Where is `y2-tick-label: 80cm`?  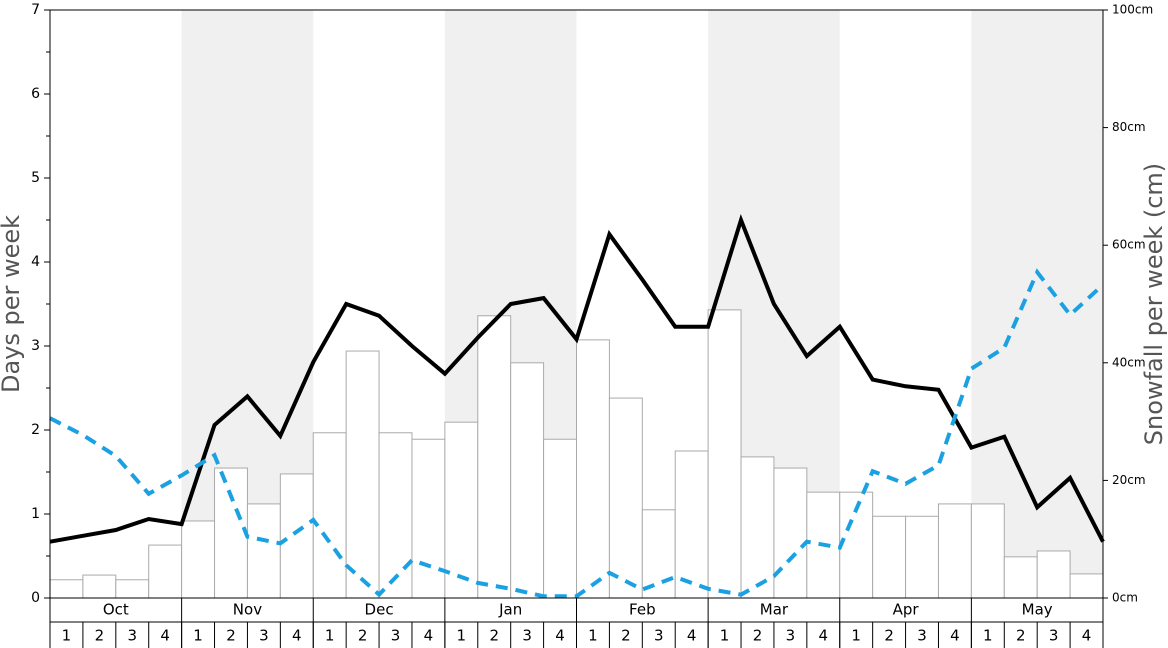 y2-tick-label: 80cm is located at coordinates (1129, 127).